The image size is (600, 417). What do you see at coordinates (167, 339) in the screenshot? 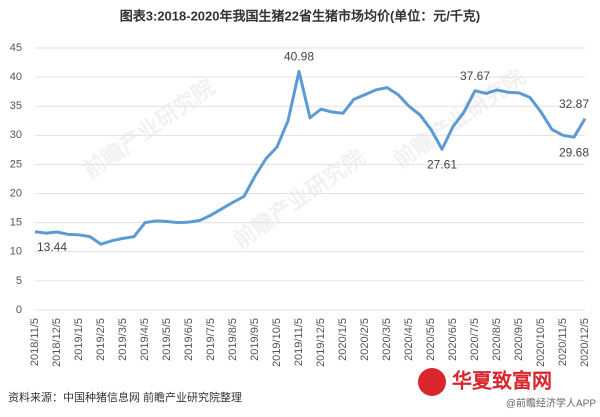
I see `x-tick-label: 2019/5/5` at bounding box center [167, 339].